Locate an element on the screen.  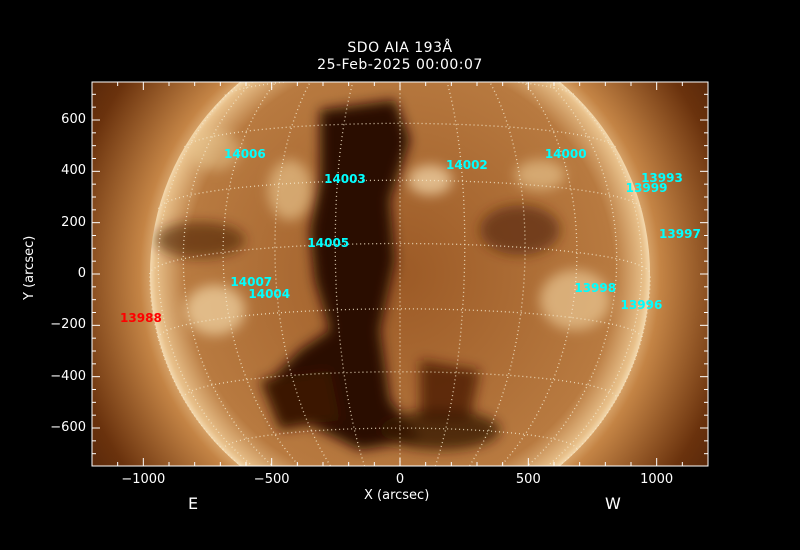
active-region-label: 14004 is located at coordinates (269, 293).